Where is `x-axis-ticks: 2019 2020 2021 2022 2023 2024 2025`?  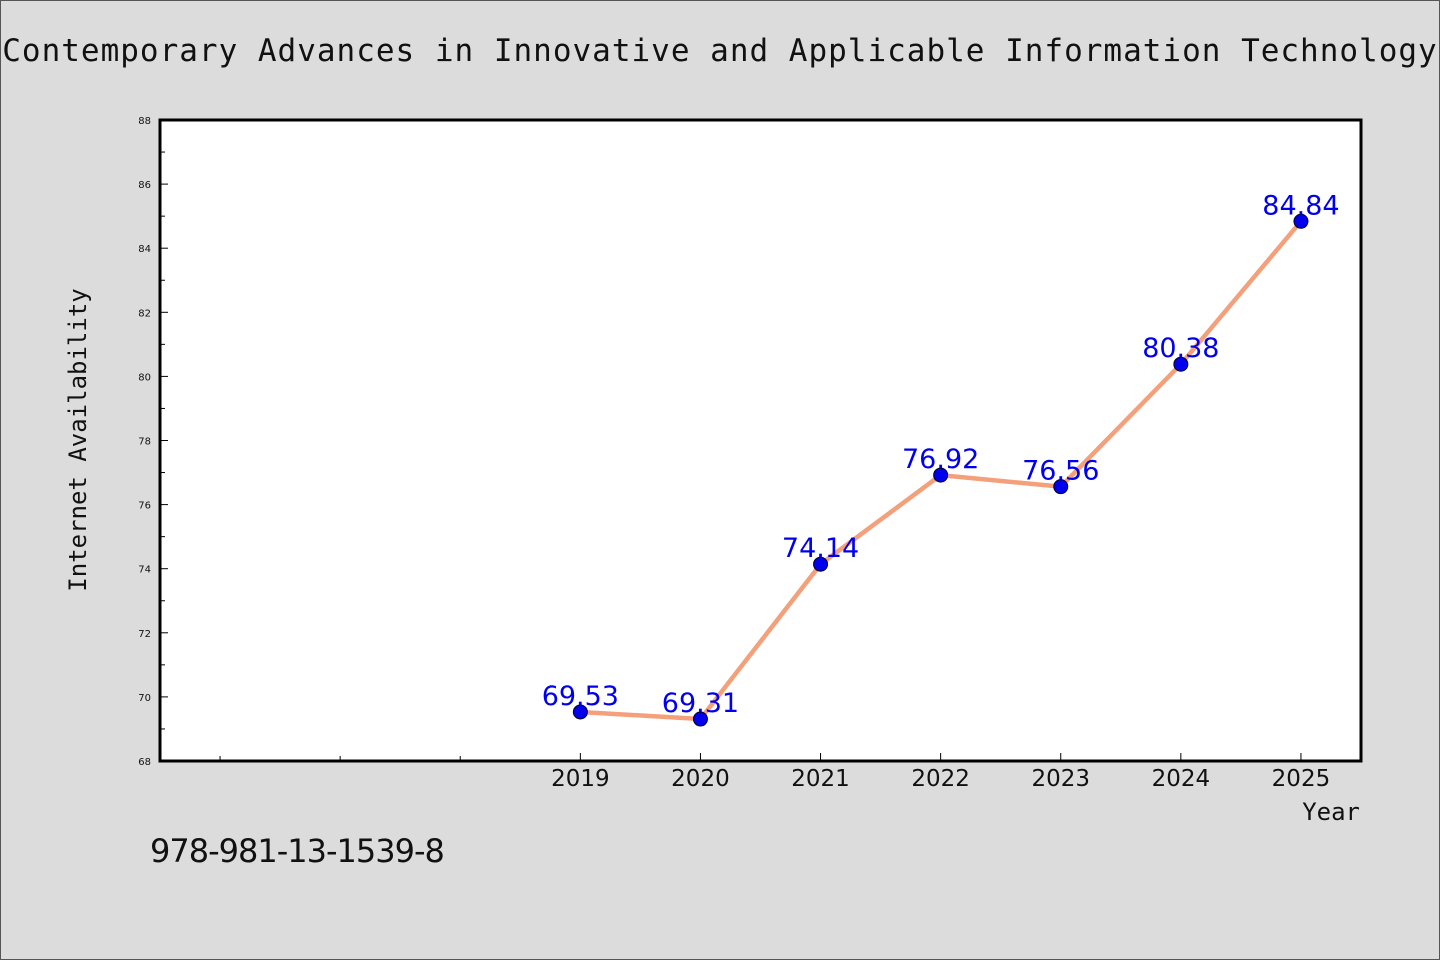
x-axis-ticks: 2019 2020 2021 2022 2023 2024 2025 is located at coordinates (775, 772).